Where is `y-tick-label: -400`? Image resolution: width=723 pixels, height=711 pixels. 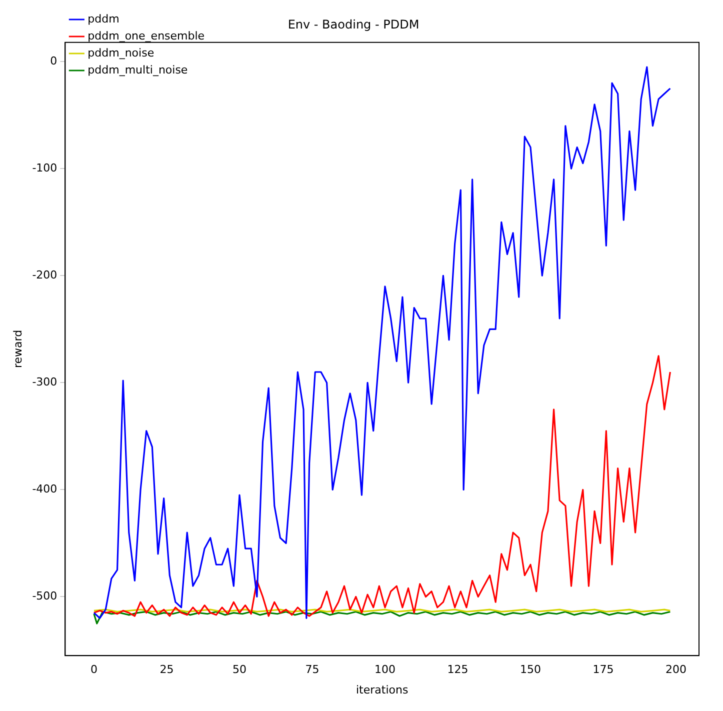
y-tick-label: -400 is located at coordinates (45, 489).